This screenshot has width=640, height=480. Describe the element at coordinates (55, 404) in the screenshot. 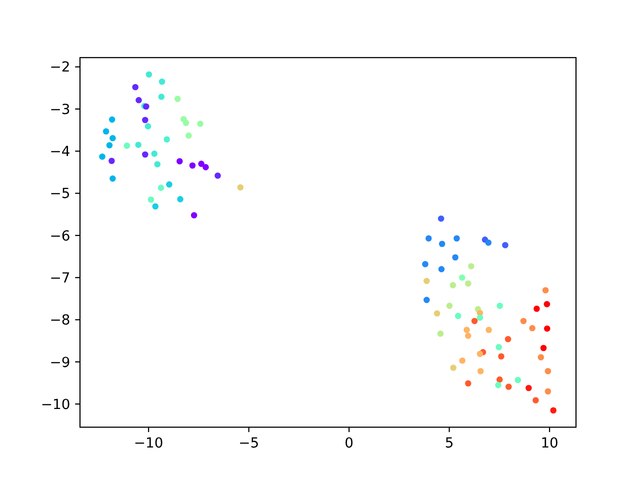

I see `y-tick-label: −10` at that location.